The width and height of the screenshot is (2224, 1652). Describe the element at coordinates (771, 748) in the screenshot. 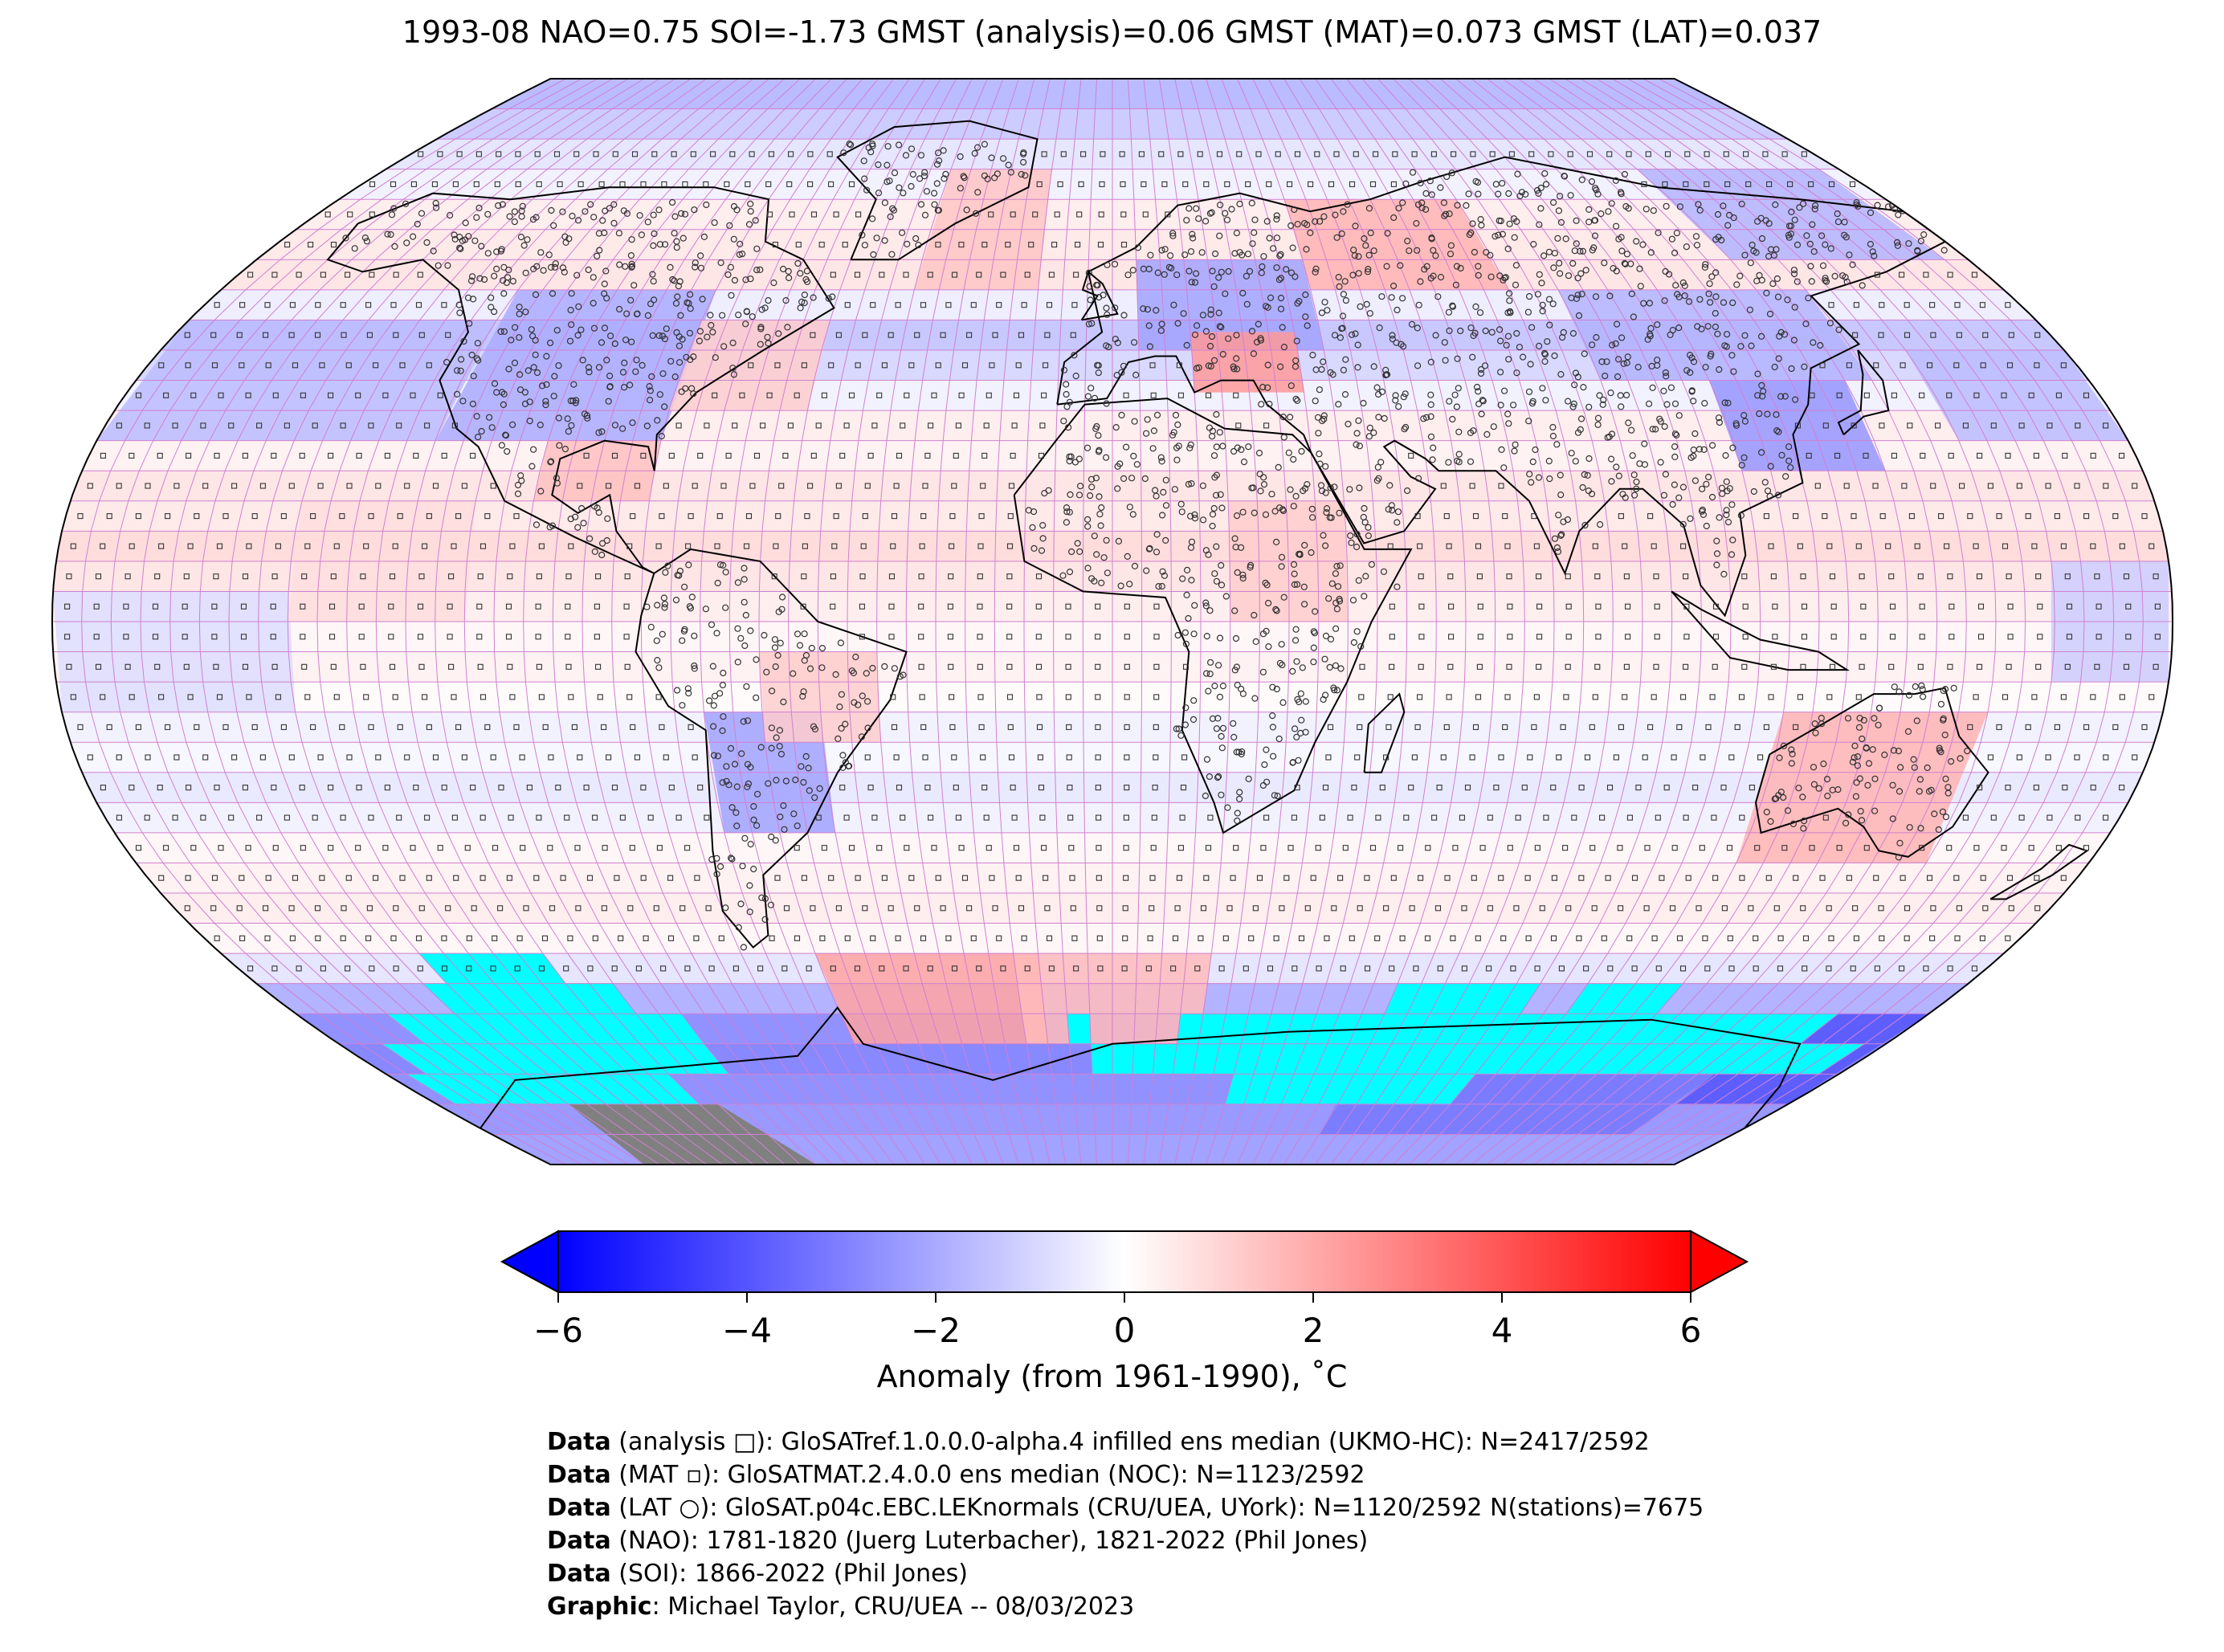

I see `landmass-south-america` at that location.